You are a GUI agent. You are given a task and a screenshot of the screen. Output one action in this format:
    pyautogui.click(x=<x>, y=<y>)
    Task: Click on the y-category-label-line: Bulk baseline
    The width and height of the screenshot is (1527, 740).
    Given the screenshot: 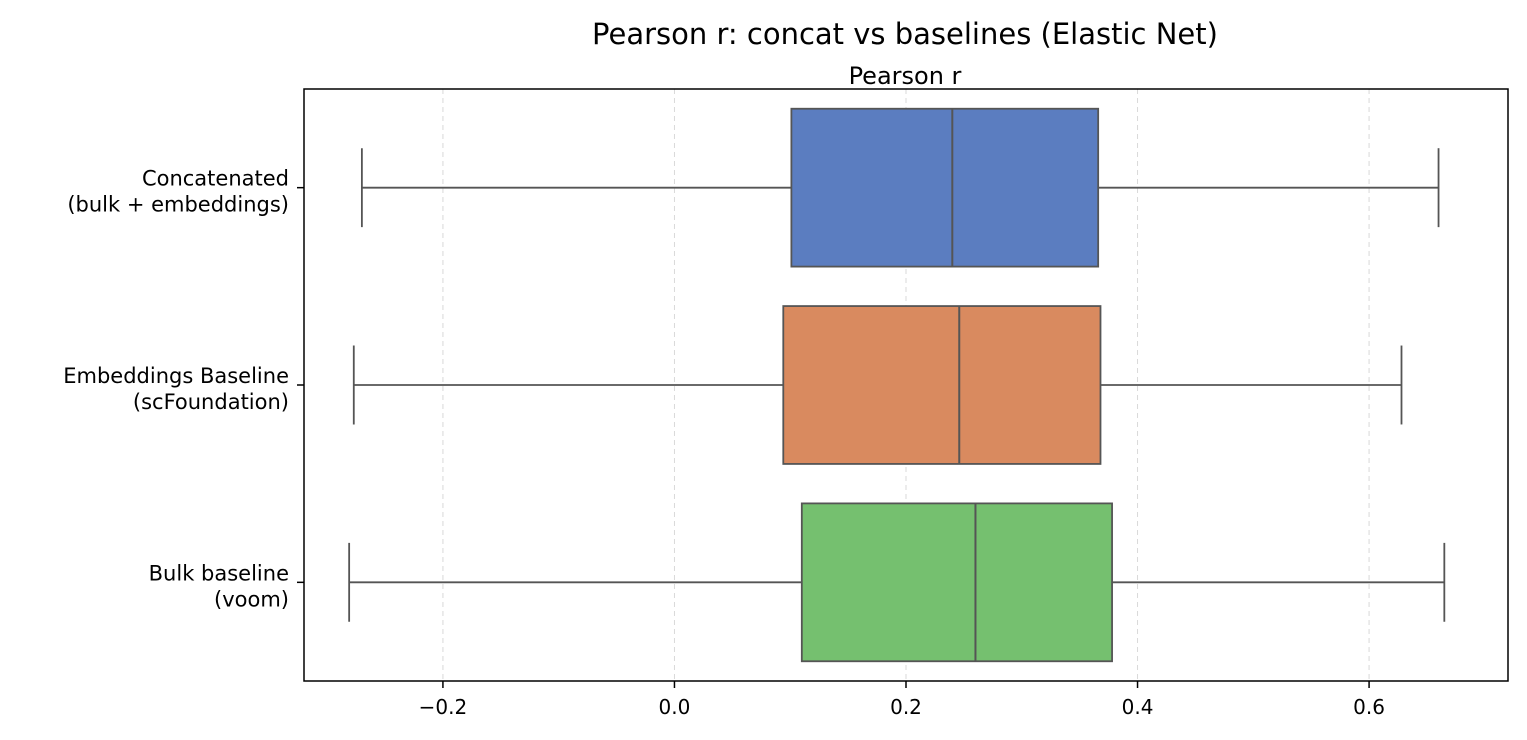 What is the action you would take?
    pyautogui.click(x=219, y=573)
    